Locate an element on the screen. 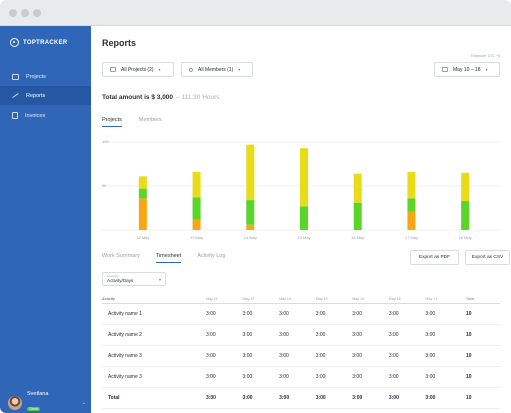 This screenshot has width=511, height=413. brand-name: TOPTRACKER is located at coordinates (45, 42).